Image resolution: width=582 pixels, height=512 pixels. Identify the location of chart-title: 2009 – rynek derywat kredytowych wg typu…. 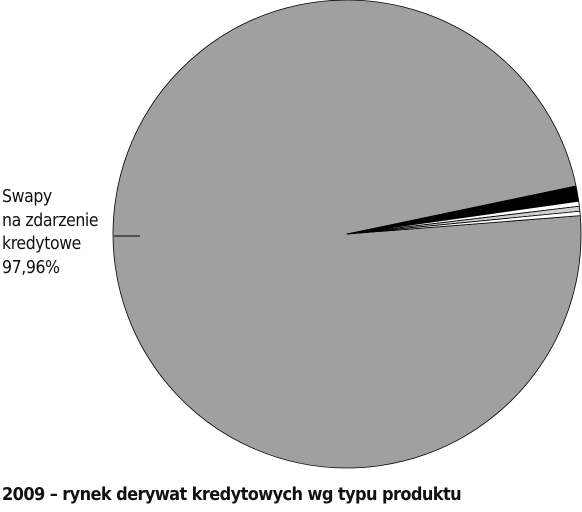
(232, 494).